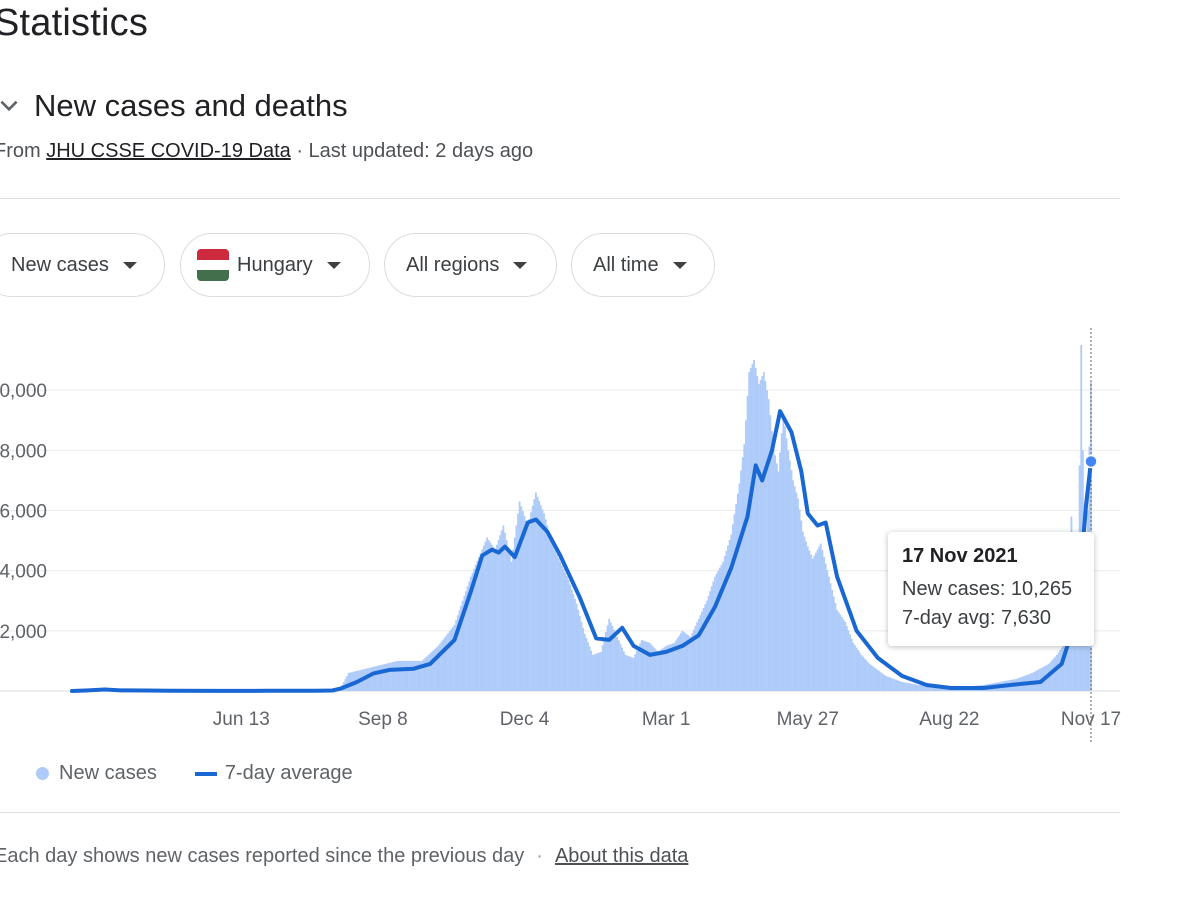  I want to click on range-dropdown: All time, so click(643, 265).